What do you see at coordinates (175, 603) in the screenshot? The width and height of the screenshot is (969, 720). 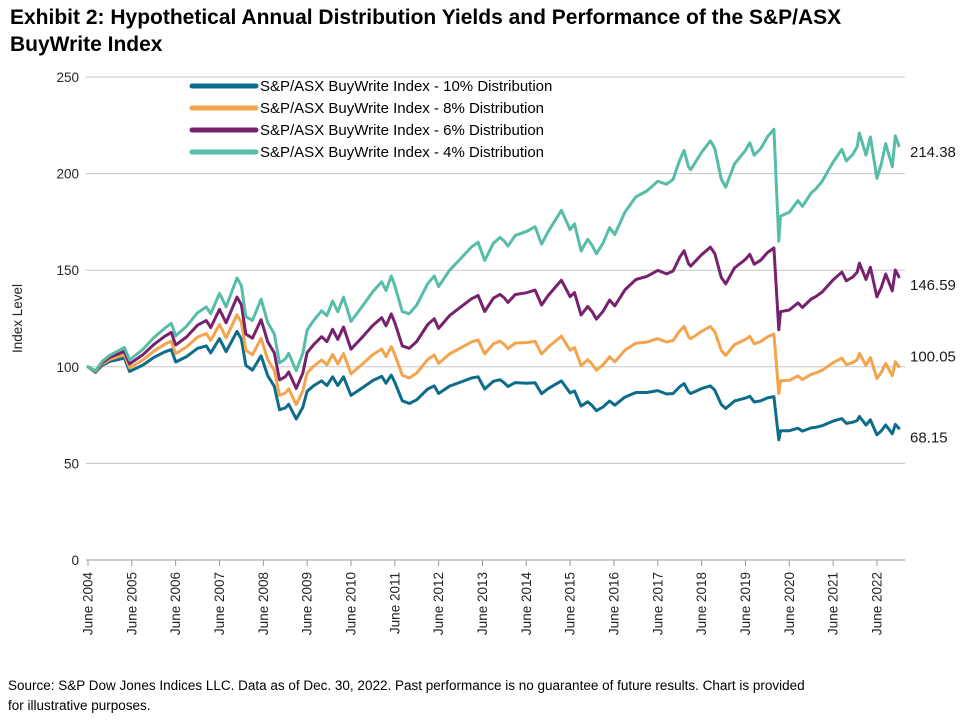 I see `x-tick-label: June 2006` at bounding box center [175, 603].